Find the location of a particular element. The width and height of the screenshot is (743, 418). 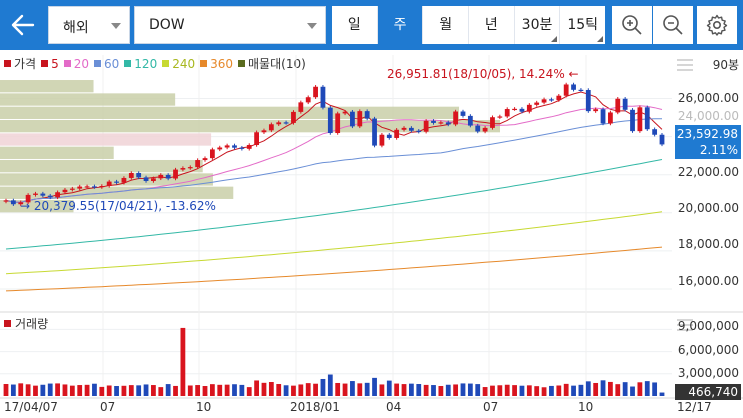

market-select-value: 해외 is located at coordinates (76, 28).